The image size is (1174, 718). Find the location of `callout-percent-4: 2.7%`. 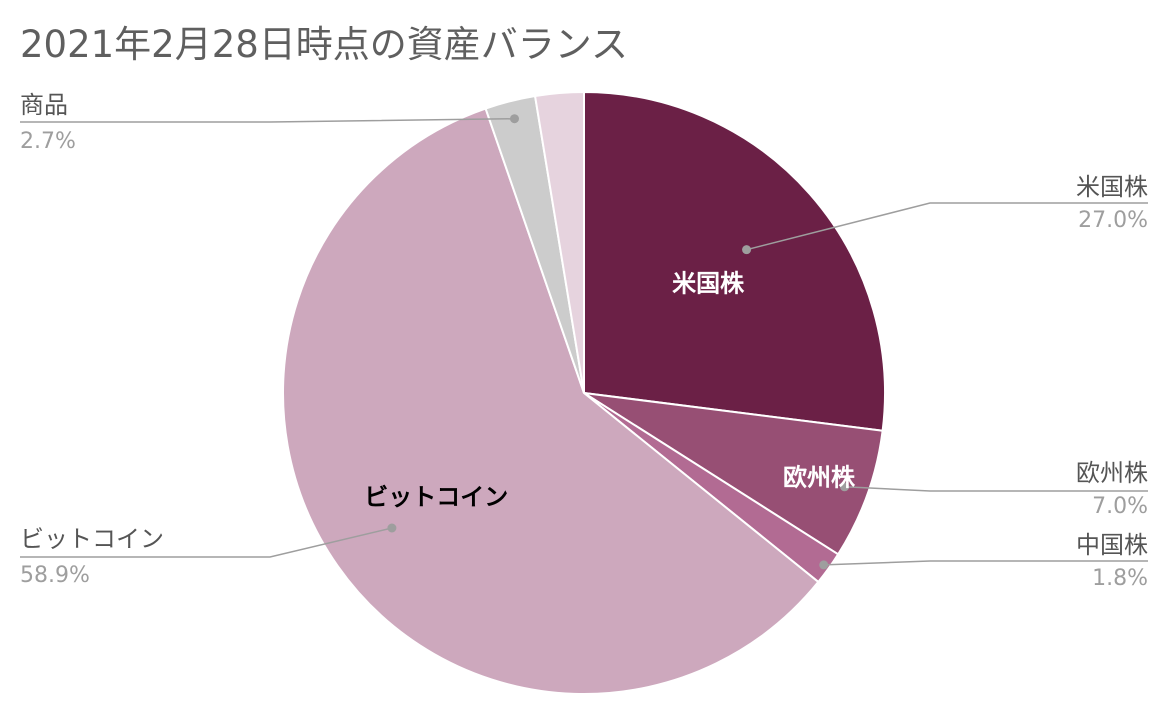

callout-percent-4: 2.7% is located at coordinates (48, 141).